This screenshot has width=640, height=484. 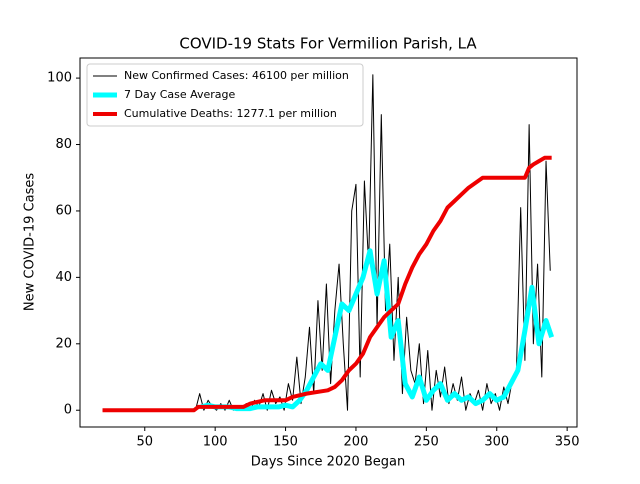 I want to click on y-axis-label: New COVID-19 Cases, so click(x=30, y=242).